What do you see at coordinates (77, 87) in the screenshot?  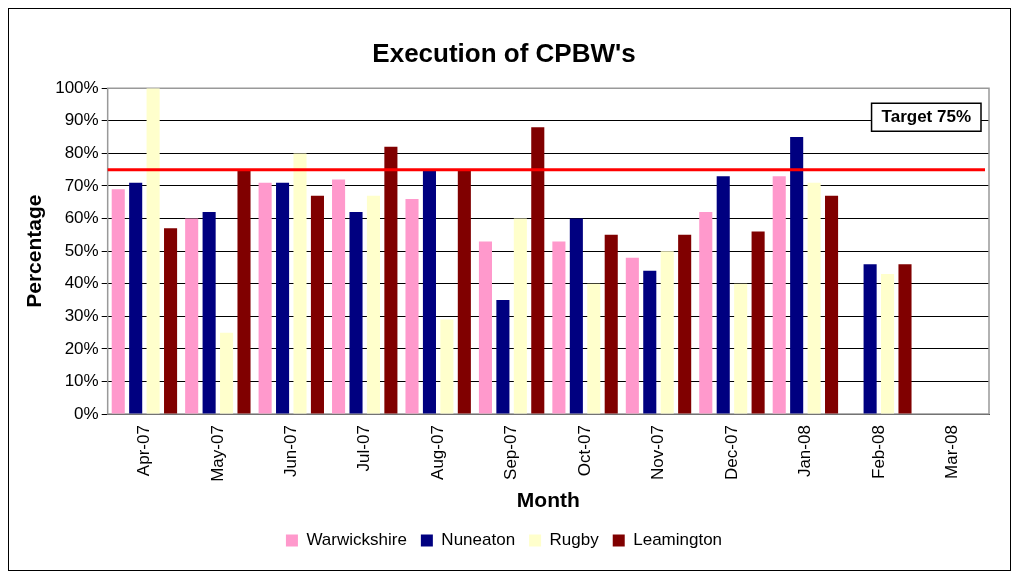 I see `y-tick-label: 100%` at bounding box center [77, 87].